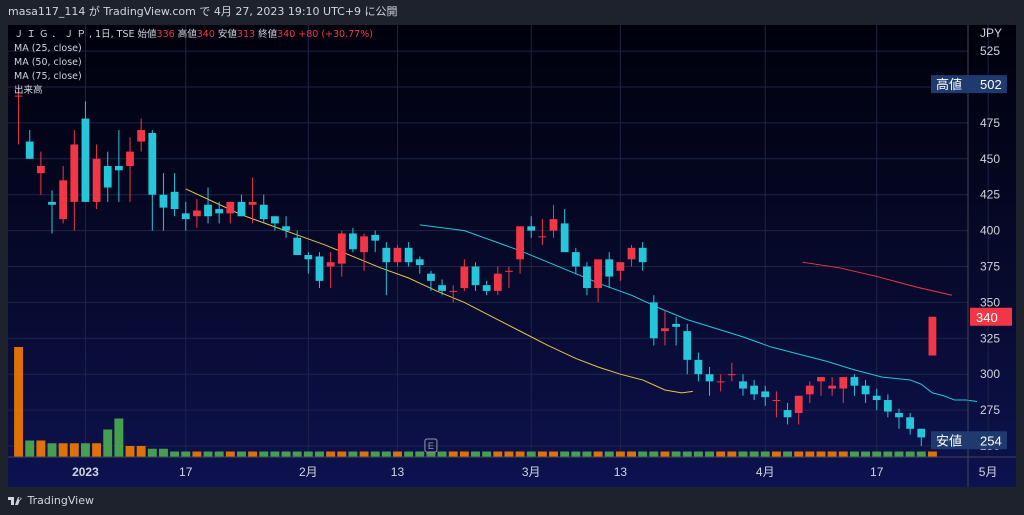 This screenshot has width=1024, height=515. I want to click on legend-open-label: 始値, so click(147, 34).